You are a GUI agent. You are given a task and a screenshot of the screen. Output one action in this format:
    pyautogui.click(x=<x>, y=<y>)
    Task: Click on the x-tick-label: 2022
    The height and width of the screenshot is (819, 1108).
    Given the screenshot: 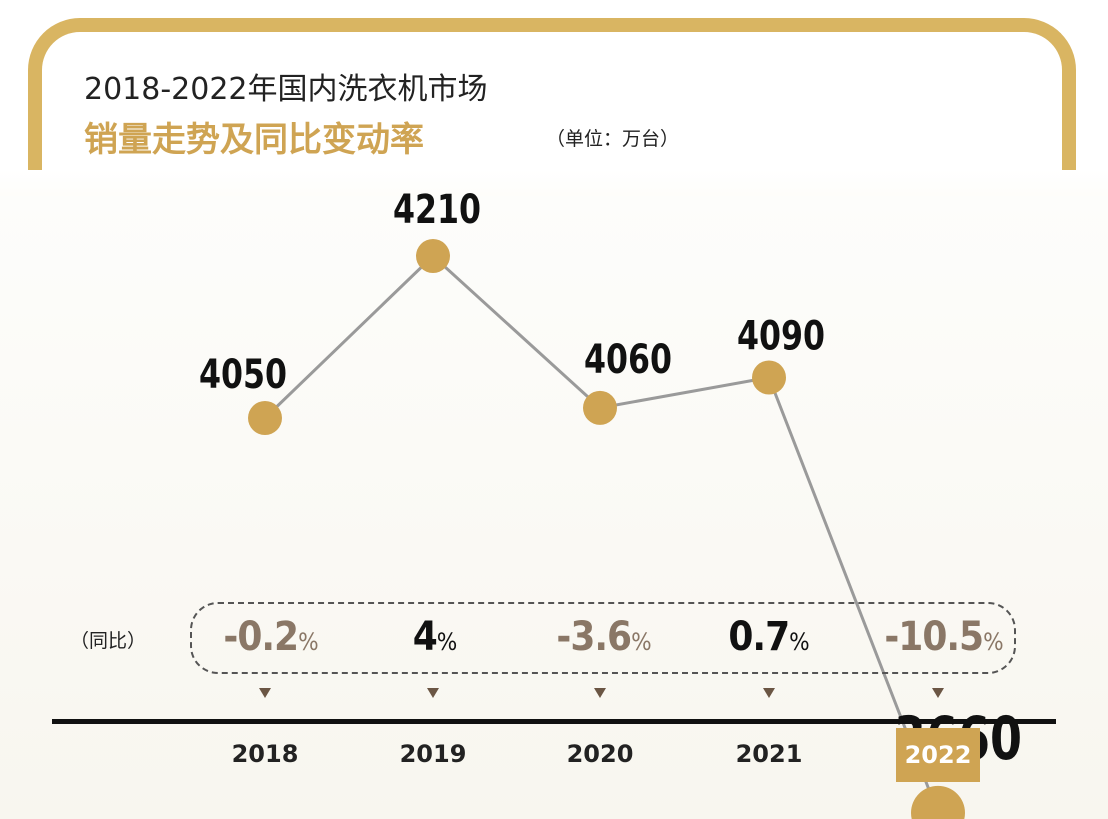 What is the action you would take?
    pyautogui.click(x=938, y=755)
    